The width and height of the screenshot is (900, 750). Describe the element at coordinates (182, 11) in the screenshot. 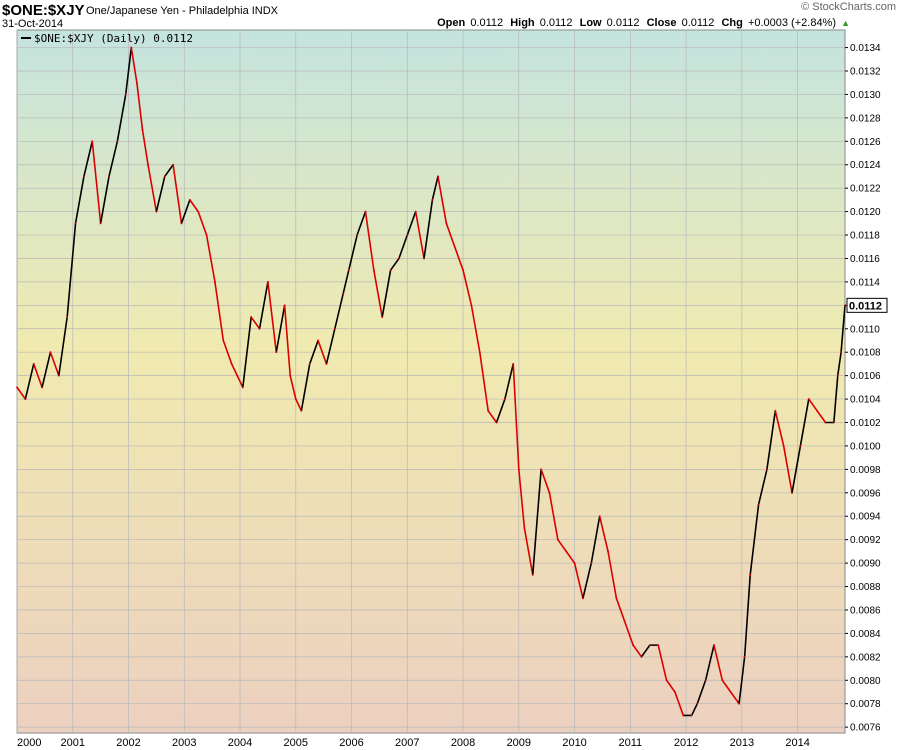

I see `symbol-description: One/Japanese Yen - Philadelphia INDX` at that location.